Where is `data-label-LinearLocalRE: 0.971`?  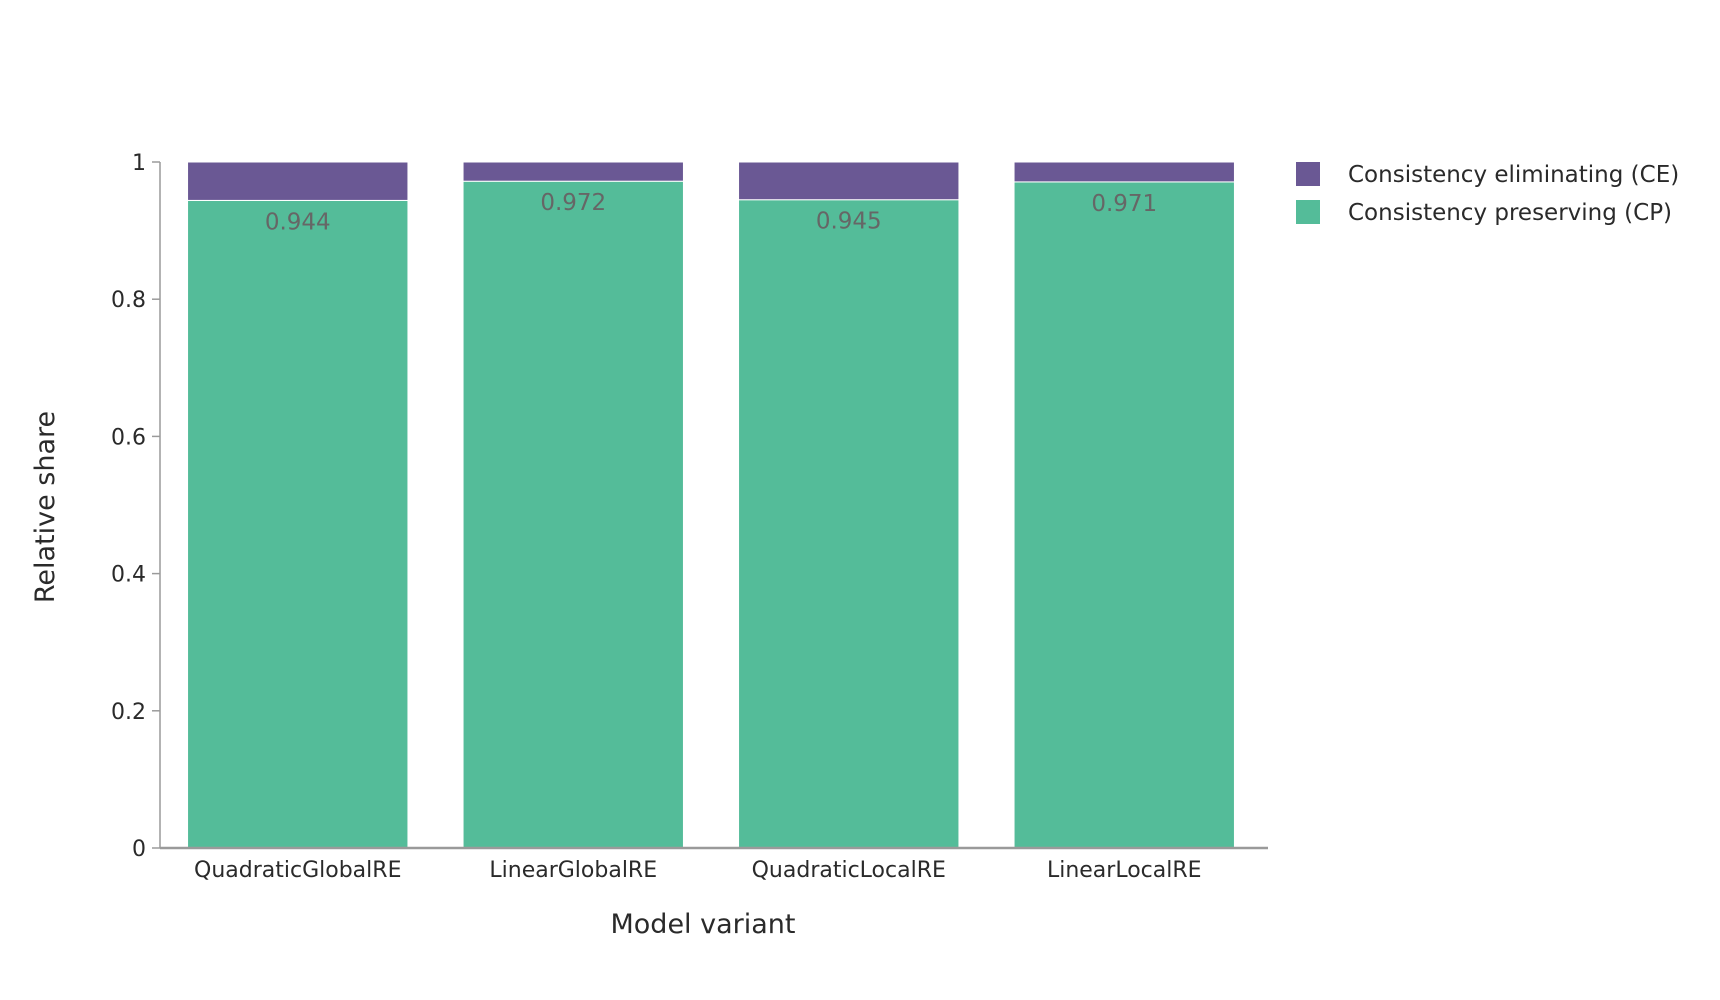
data-label-LinearLocalRE: 0.971 is located at coordinates (1124, 204).